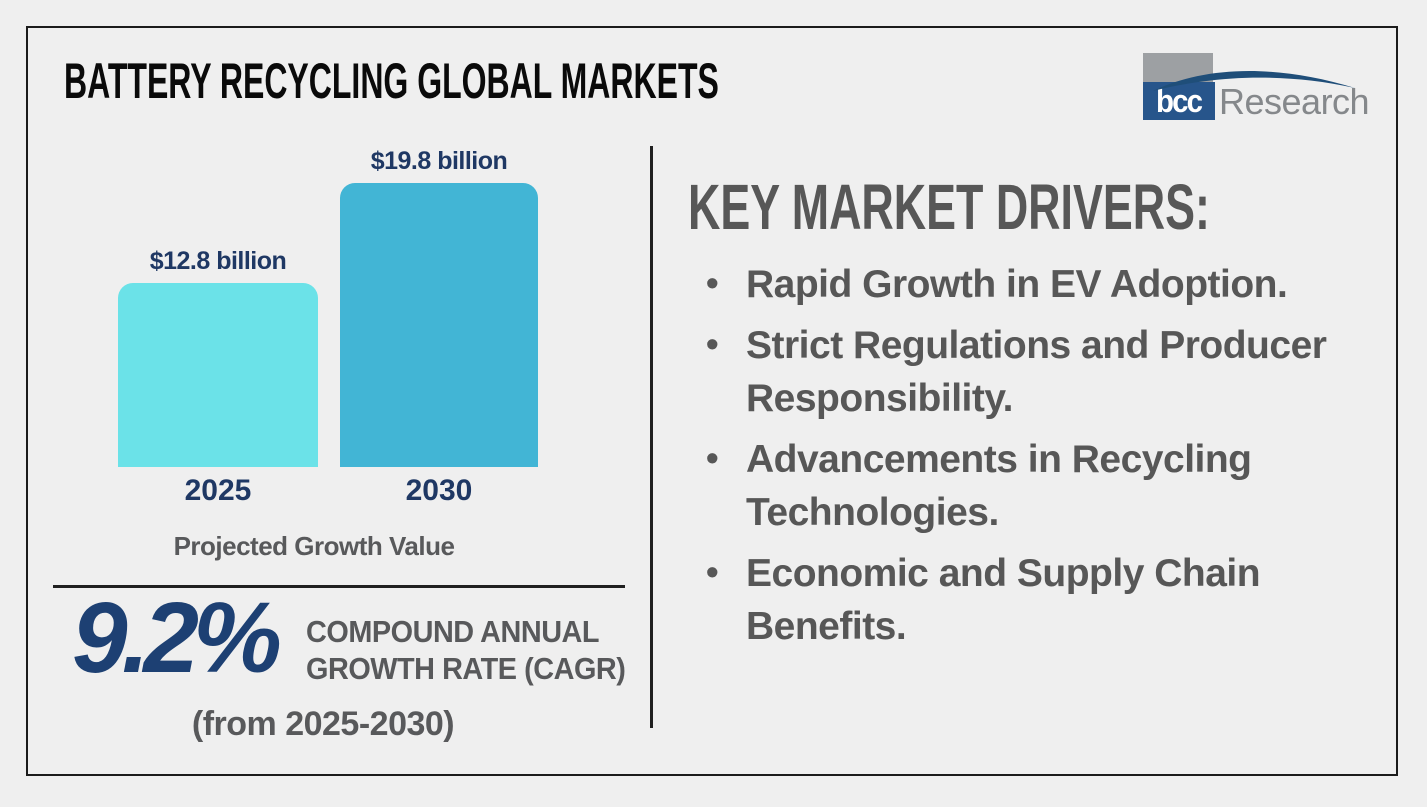  Describe the element at coordinates (339, 586) in the screenshot. I see `horizontal-divider` at that location.